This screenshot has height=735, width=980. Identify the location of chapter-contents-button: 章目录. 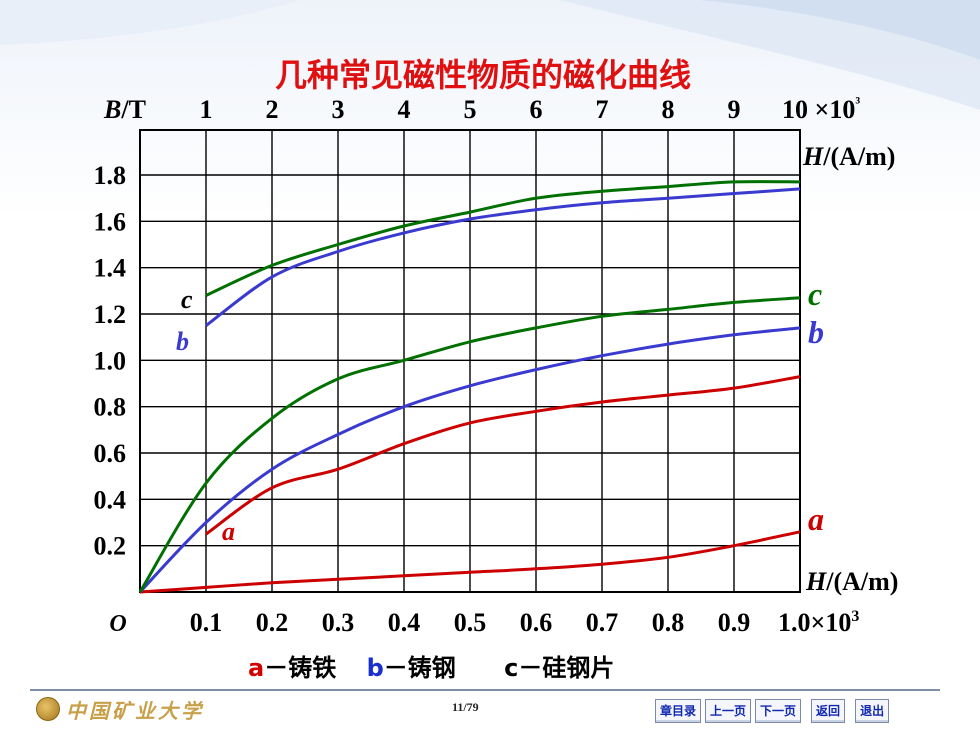
(678, 711).